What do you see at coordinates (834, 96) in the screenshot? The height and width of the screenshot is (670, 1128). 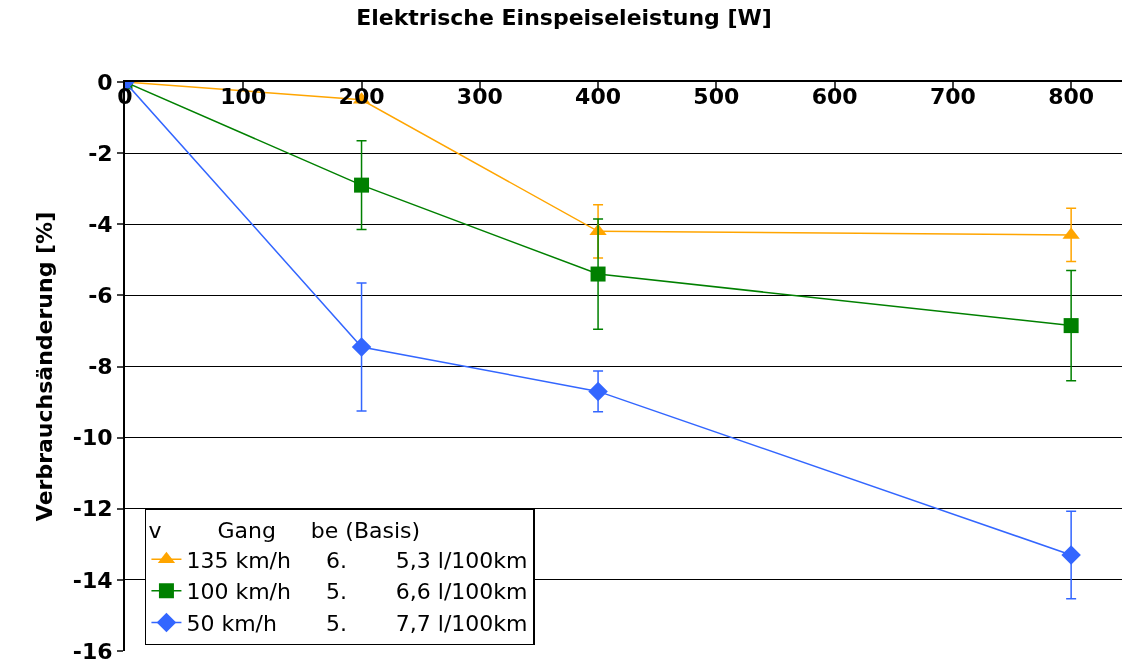 I see `x-tick-label: 600` at bounding box center [834, 96].